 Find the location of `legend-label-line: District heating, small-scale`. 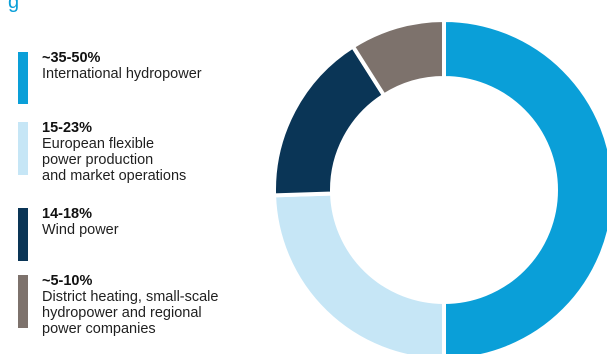

legend-label-line: District heating, small-scale is located at coordinates (130, 297).